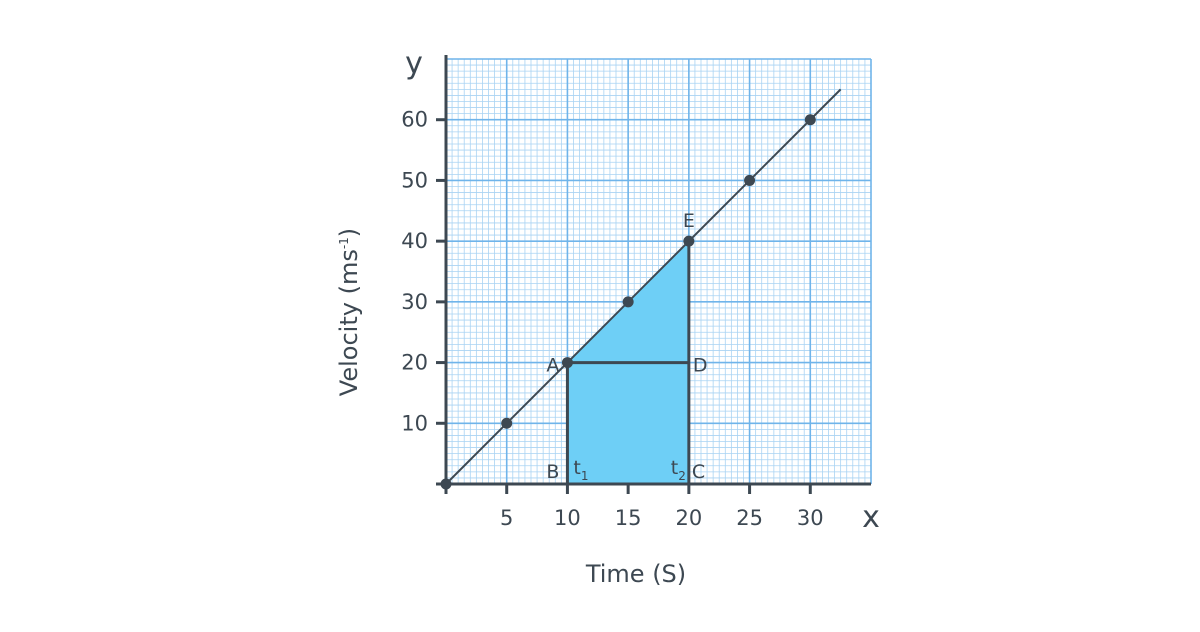 Image resolution: width=1200 pixels, height=632 pixels. Describe the element at coordinates (414, 180) in the screenshot. I see `y-tick-label: 50` at that location.